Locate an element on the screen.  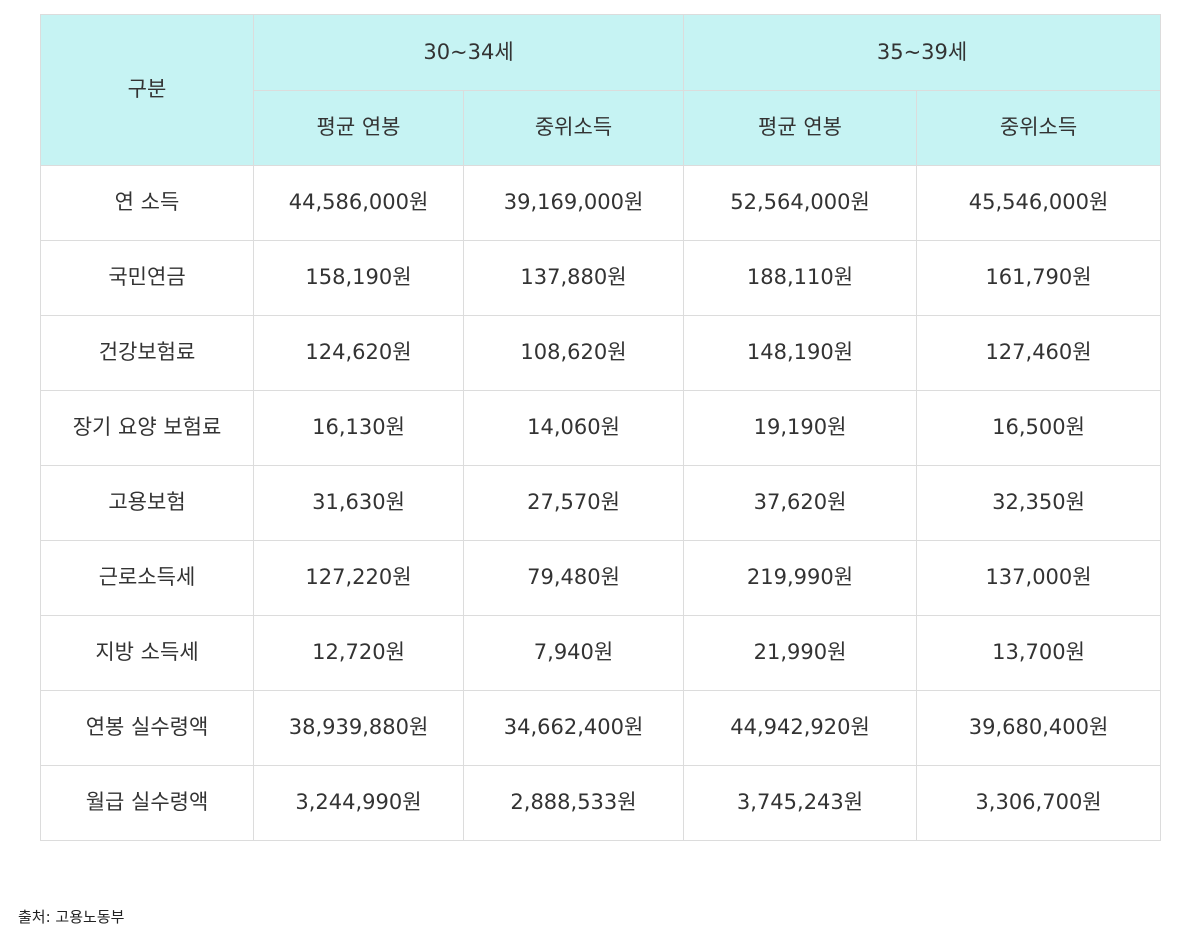
cell: 16,500원 is located at coordinates (1039, 428).